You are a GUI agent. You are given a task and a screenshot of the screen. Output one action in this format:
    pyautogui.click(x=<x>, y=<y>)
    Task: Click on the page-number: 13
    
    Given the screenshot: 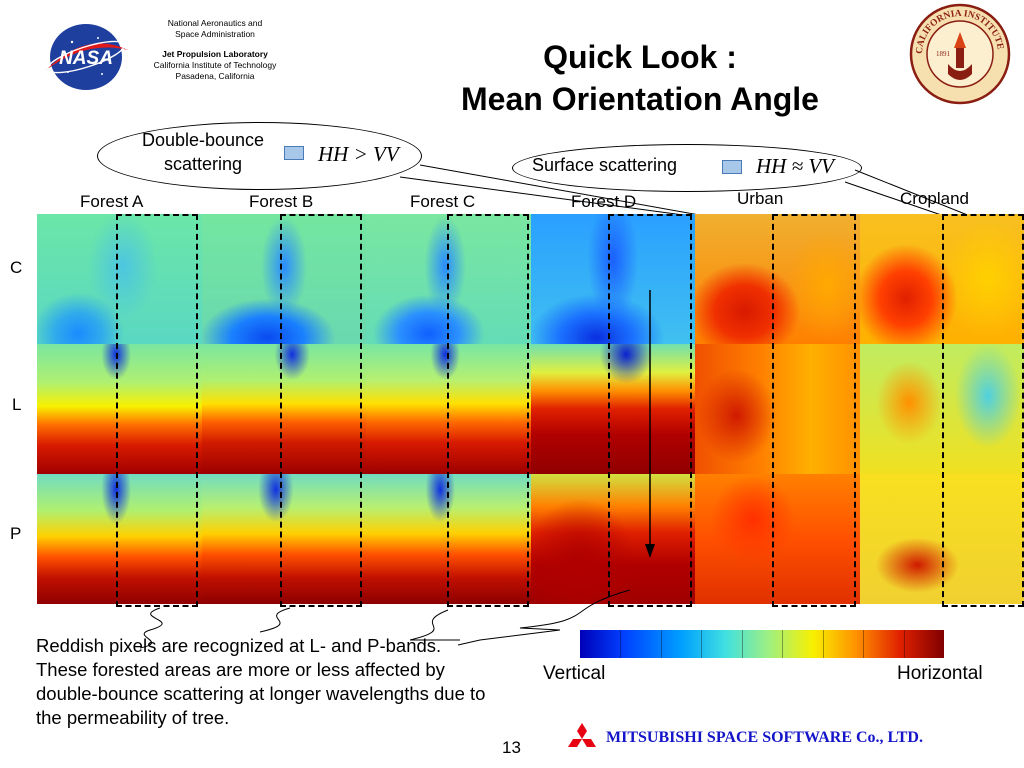 What is the action you would take?
    pyautogui.click(x=511, y=747)
    